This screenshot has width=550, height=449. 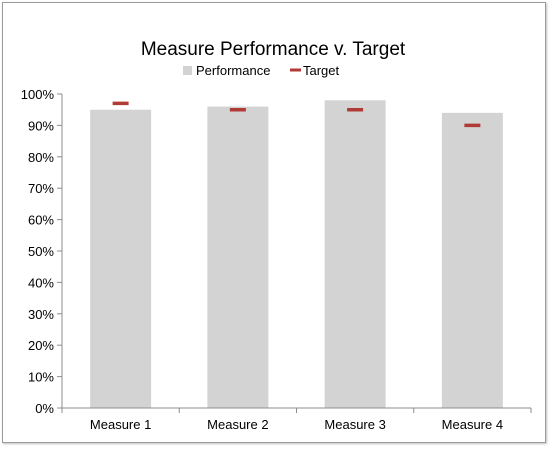 What do you see at coordinates (321, 70) in the screenshot?
I see `legend-label-target: Target` at bounding box center [321, 70].